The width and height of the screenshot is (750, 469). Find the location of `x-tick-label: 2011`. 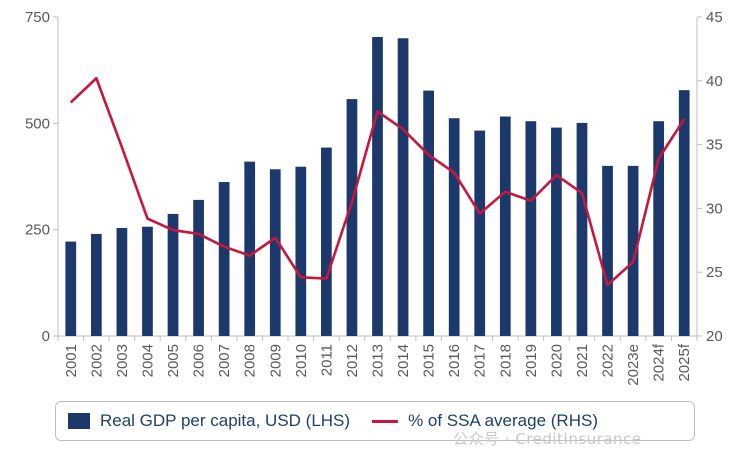

x-tick-label: 2011 is located at coordinates (326, 360).